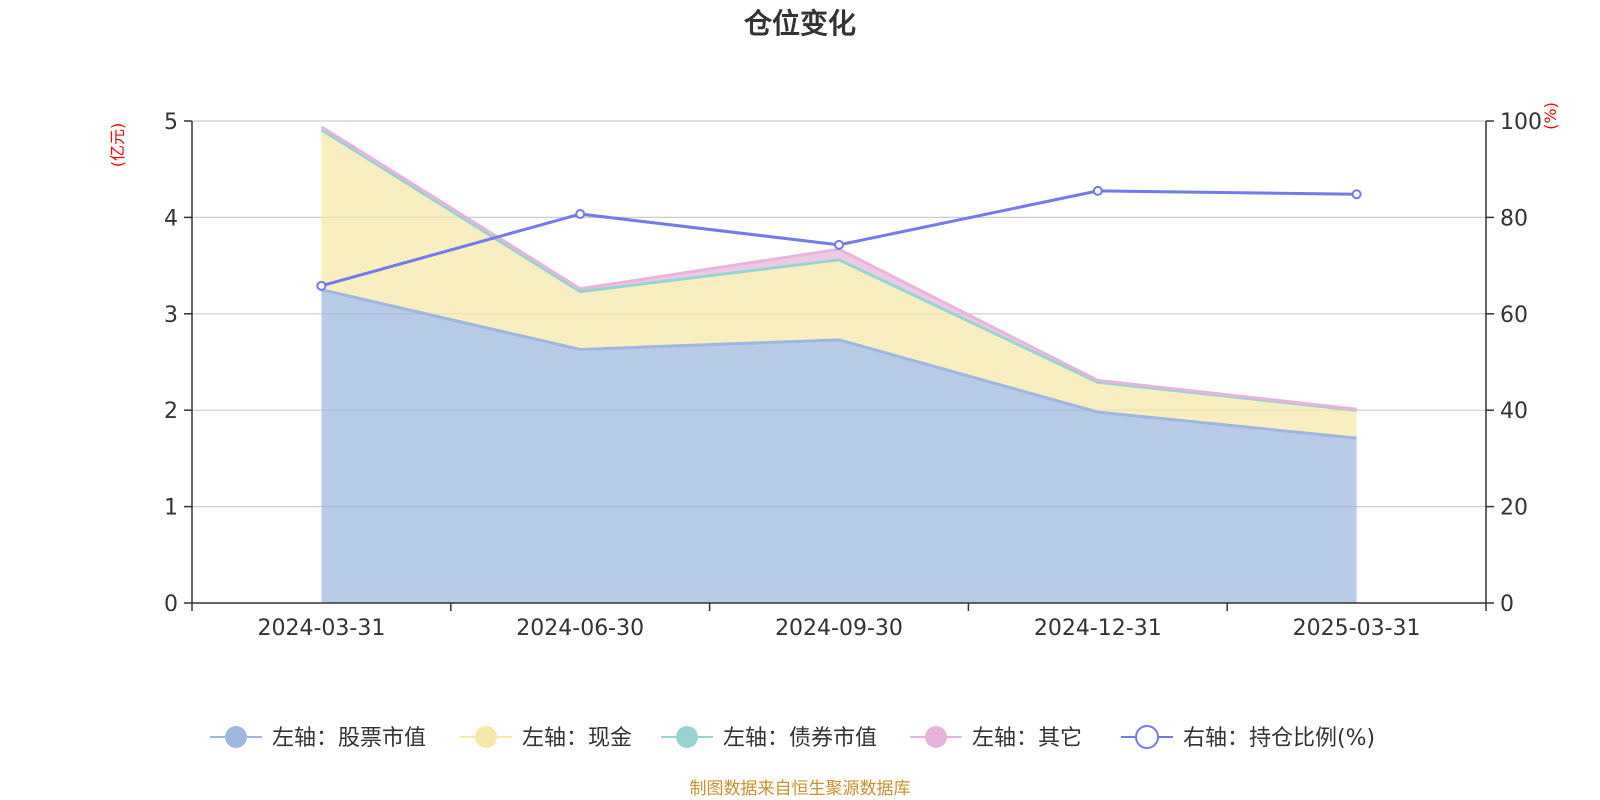 The width and height of the screenshot is (1600, 800). Describe the element at coordinates (1098, 628) in the screenshot. I see `x-tick-label: 2024-12-31` at that location.